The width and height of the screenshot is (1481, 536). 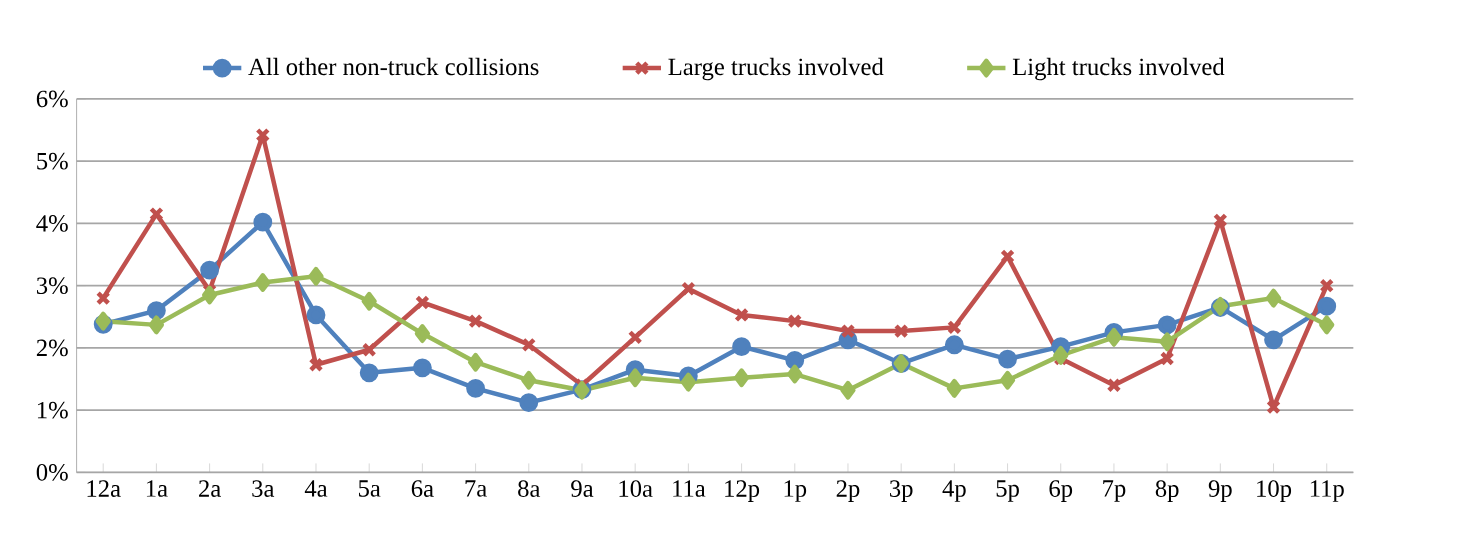 I want to click on x-tick-label: 6p, so click(x=1061, y=491).